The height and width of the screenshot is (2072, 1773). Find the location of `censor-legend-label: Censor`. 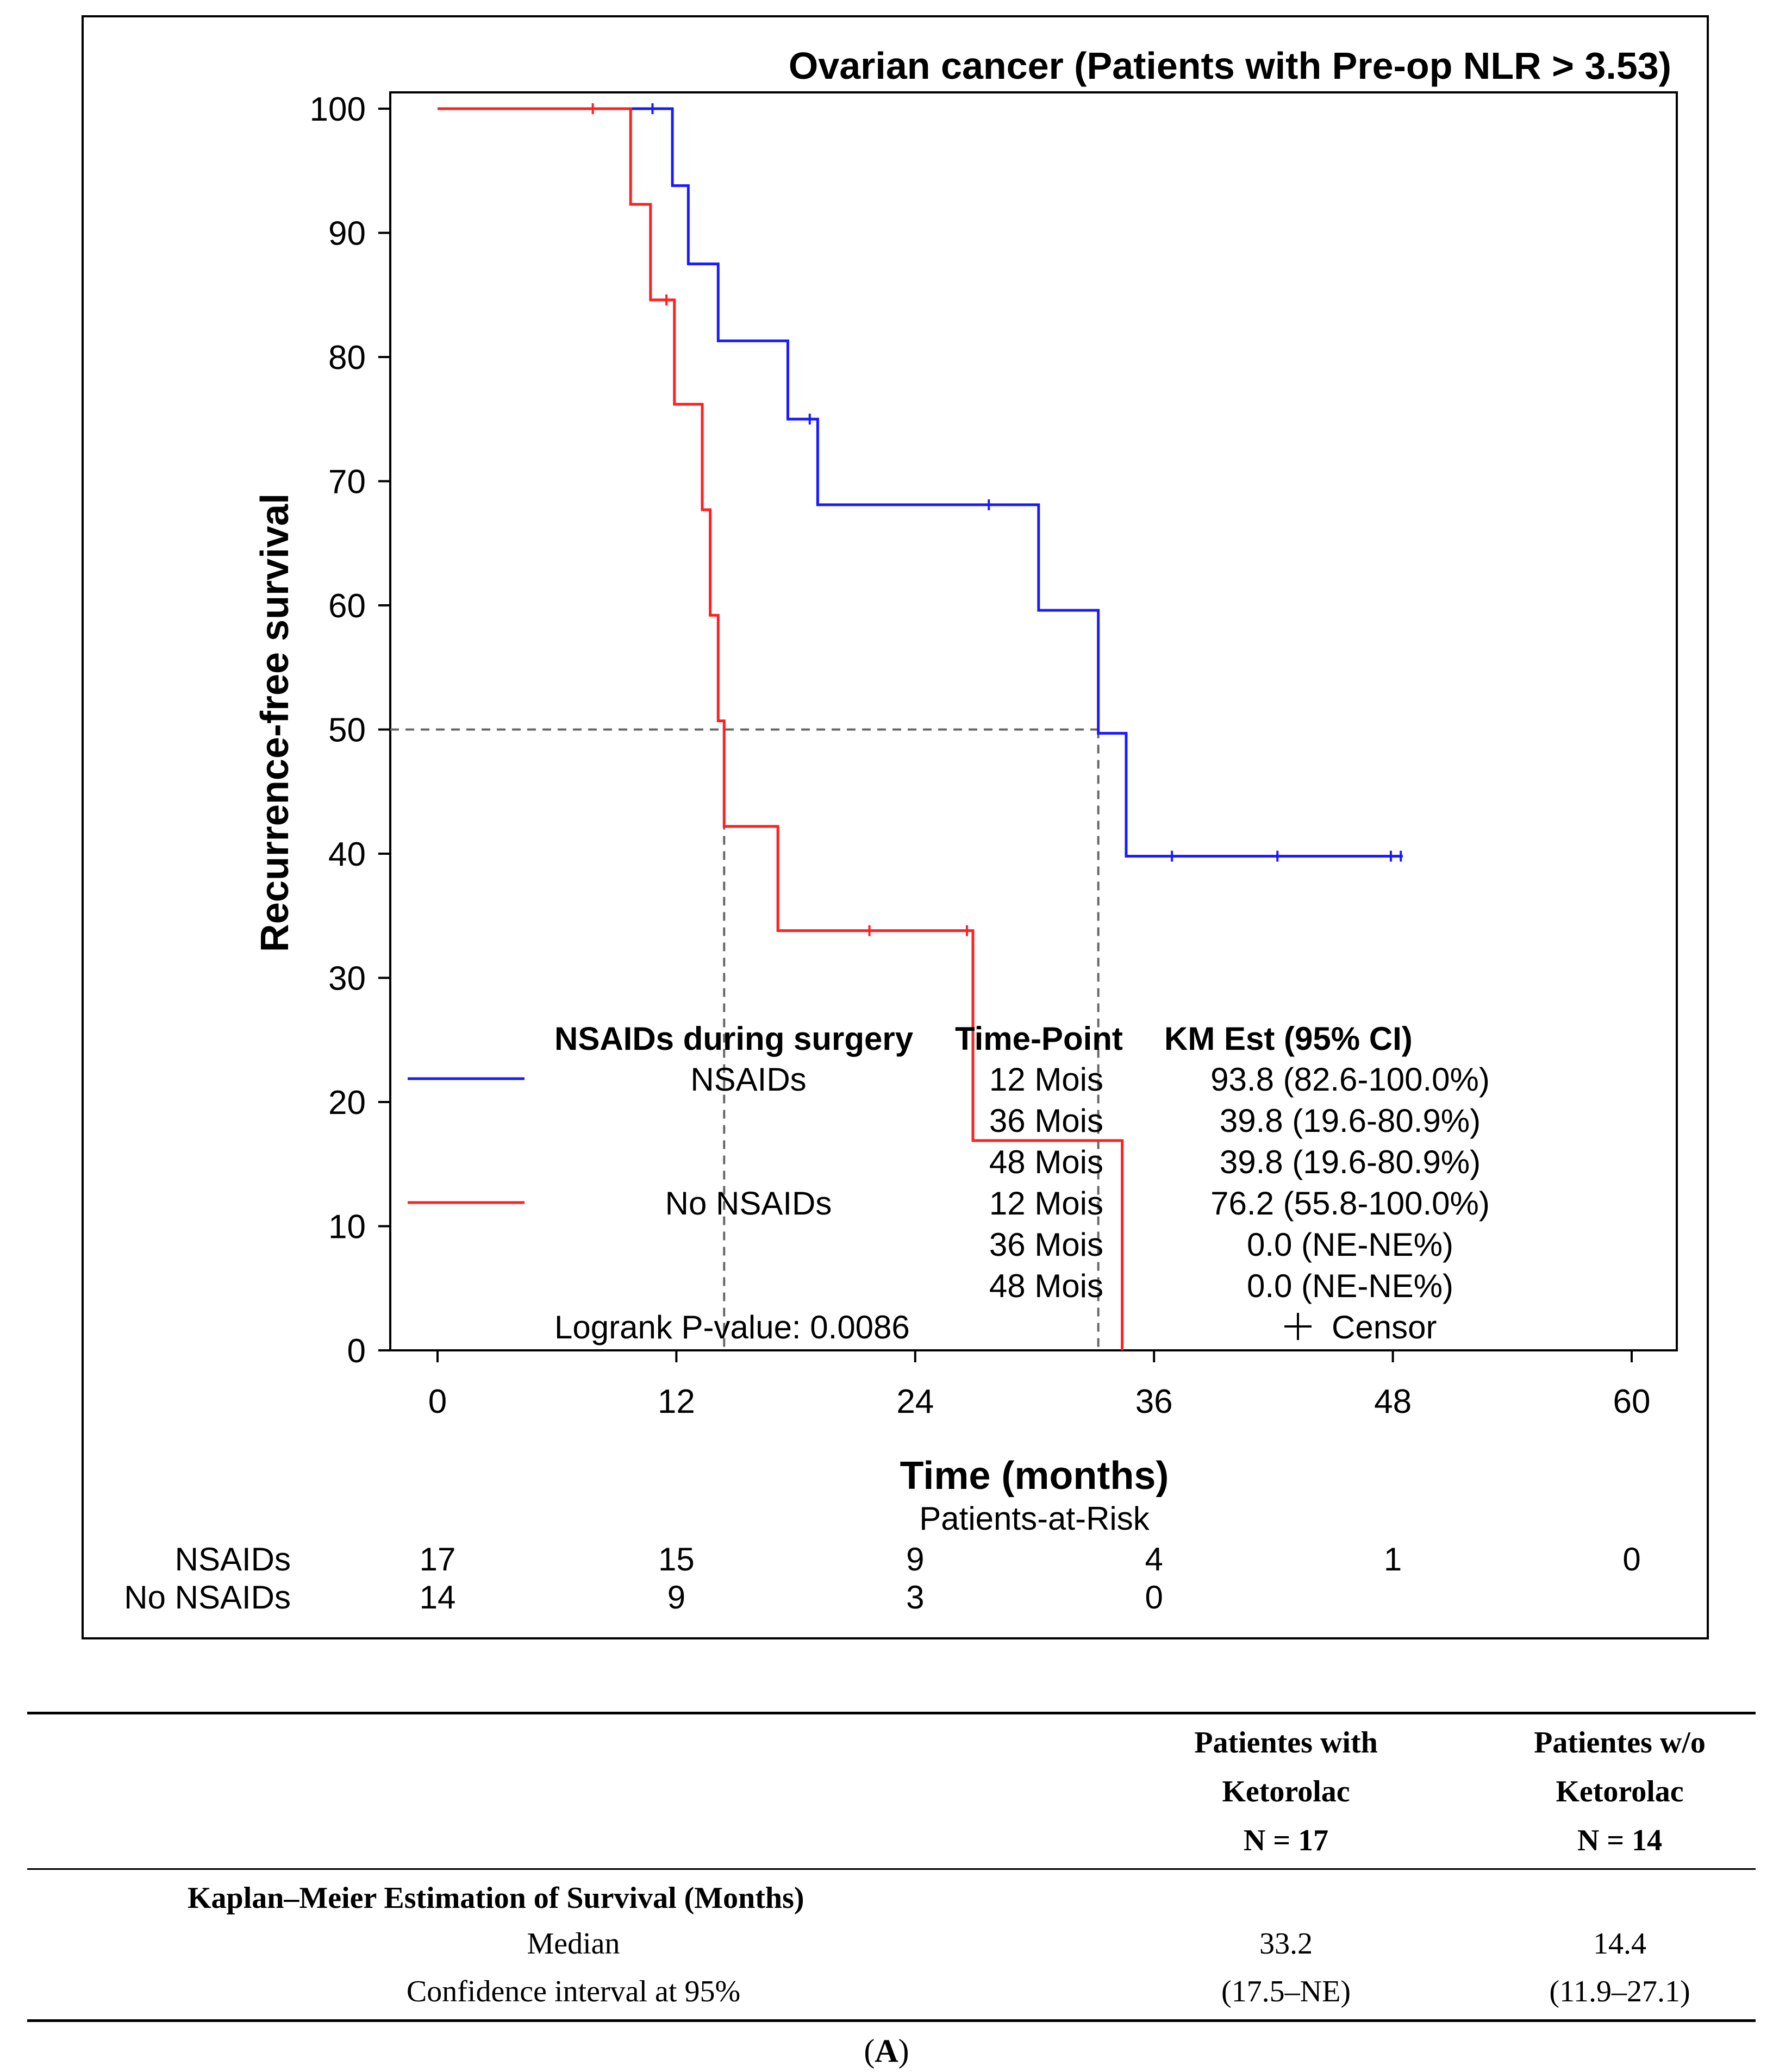

censor-legend-label: Censor is located at coordinates (1384, 1327).